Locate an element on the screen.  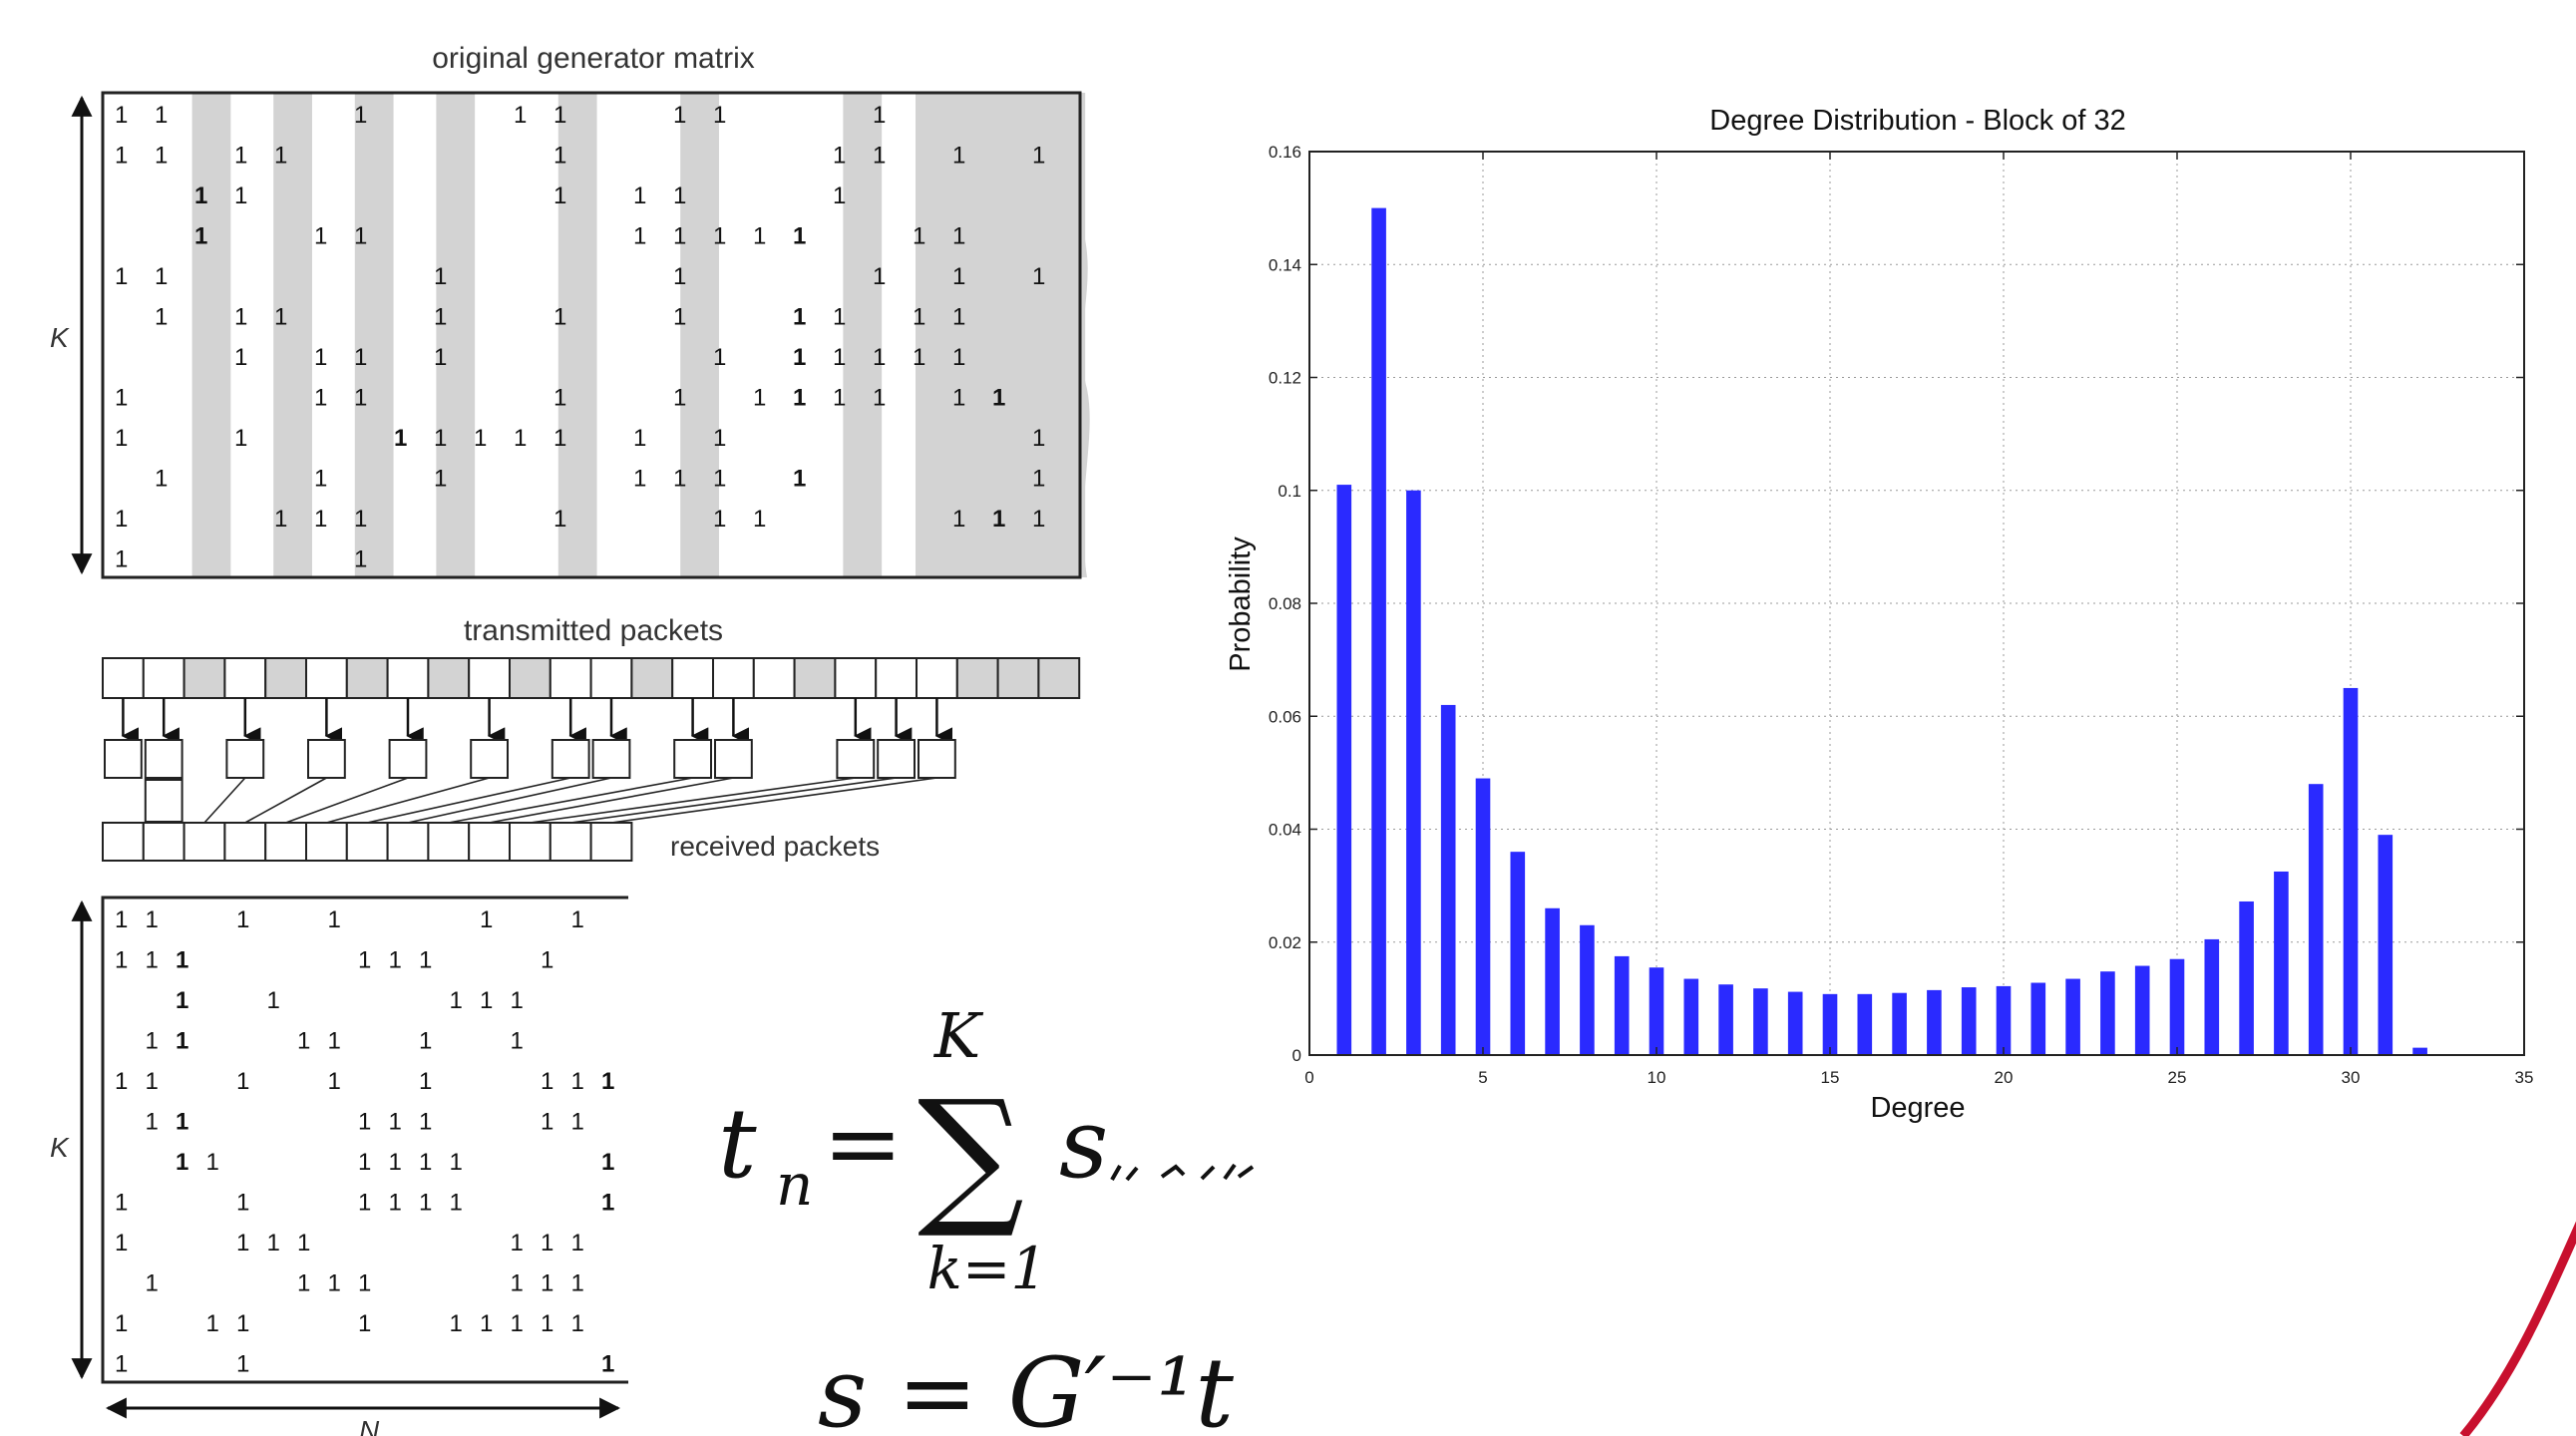
n-label: N is located at coordinates (370, 1425).